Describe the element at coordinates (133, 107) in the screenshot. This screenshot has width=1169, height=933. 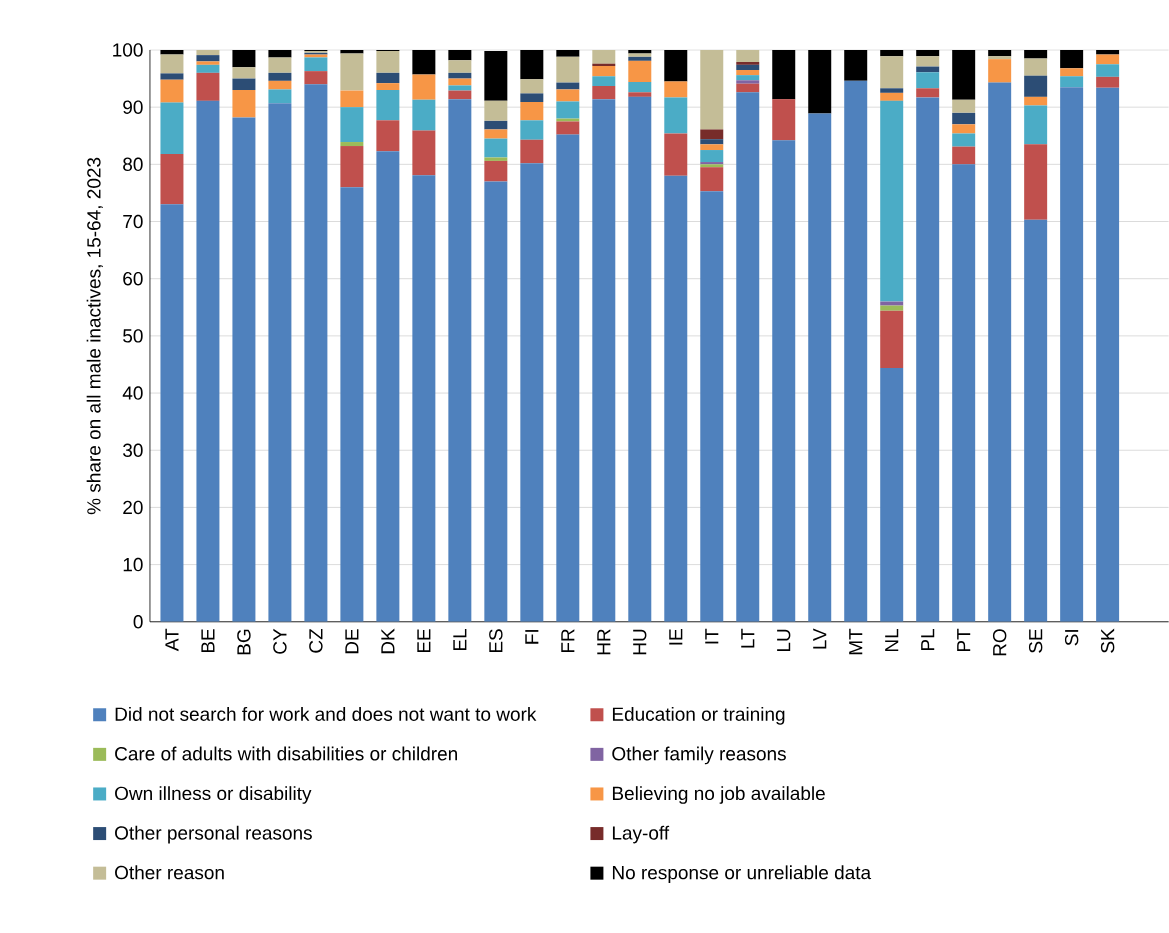
I see `y-tick-label: 90` at that location.